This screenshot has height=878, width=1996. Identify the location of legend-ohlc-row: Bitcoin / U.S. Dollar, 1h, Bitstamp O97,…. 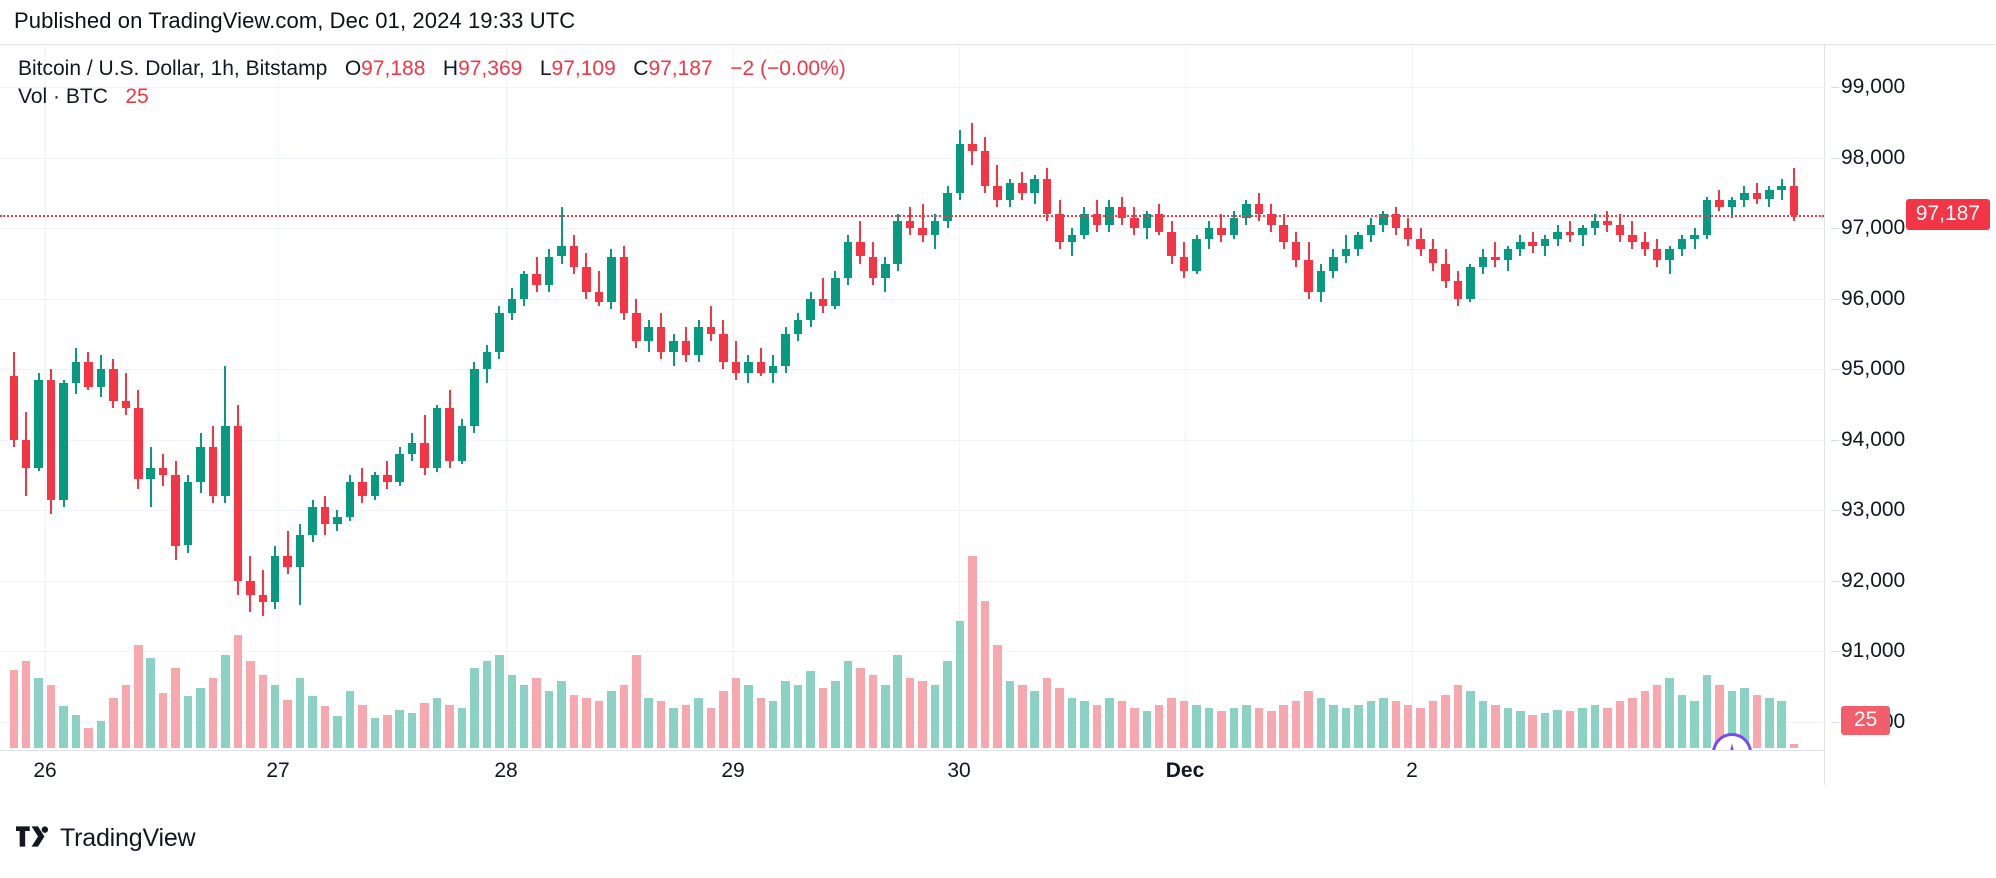
(432, 69).